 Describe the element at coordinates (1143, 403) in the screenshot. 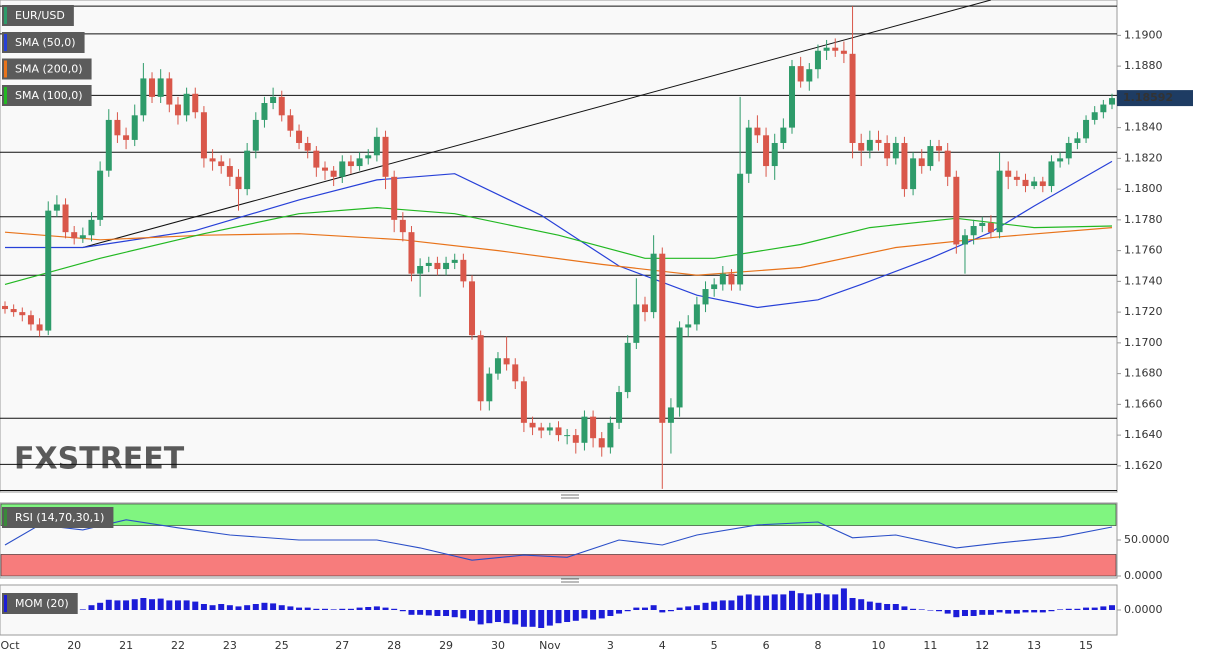

I see `y-tick-label: 1.1660` at that location.